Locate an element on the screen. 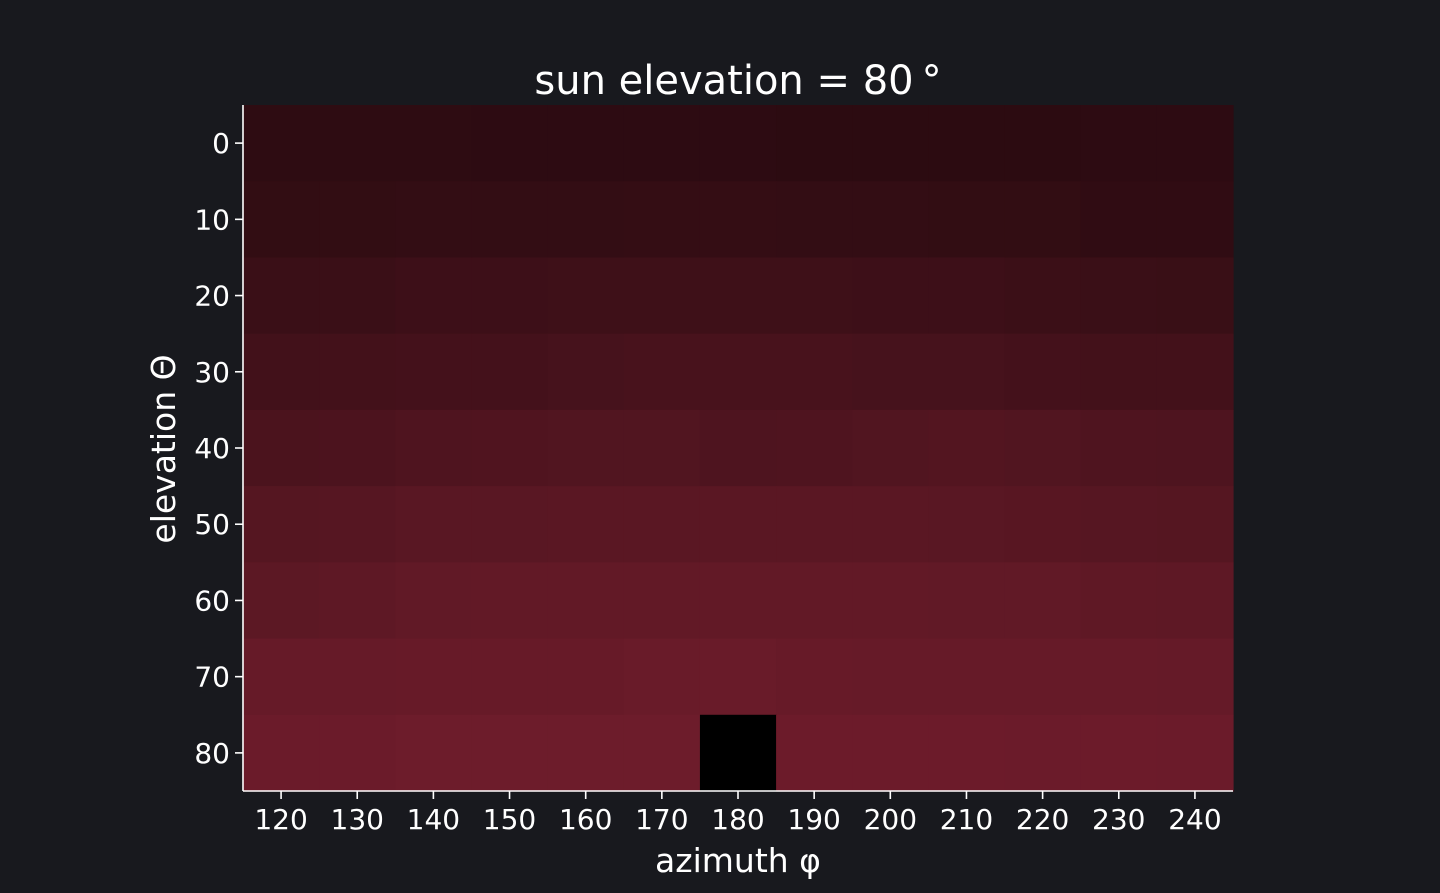 The image size is (1440, 893). x-tick-label: 220 is located at coordinates (1042, 819).